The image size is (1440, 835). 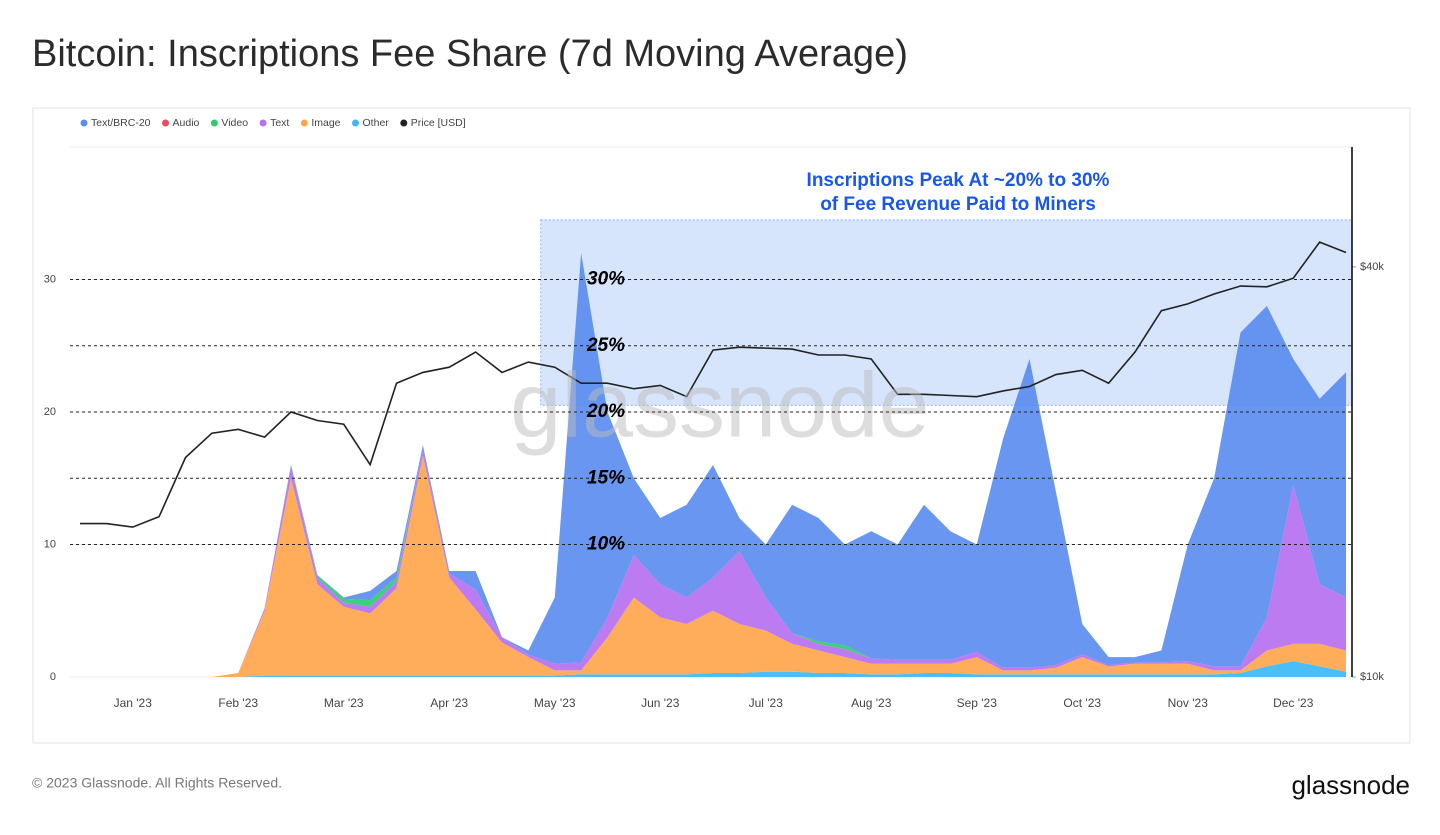 I want to click on highlight-region, so click(x=946, y=312).